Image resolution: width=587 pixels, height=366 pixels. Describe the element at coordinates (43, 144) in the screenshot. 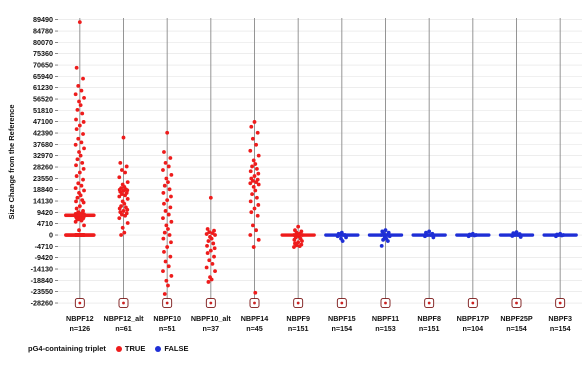

I see `y-tick-label: 37680` at that location.